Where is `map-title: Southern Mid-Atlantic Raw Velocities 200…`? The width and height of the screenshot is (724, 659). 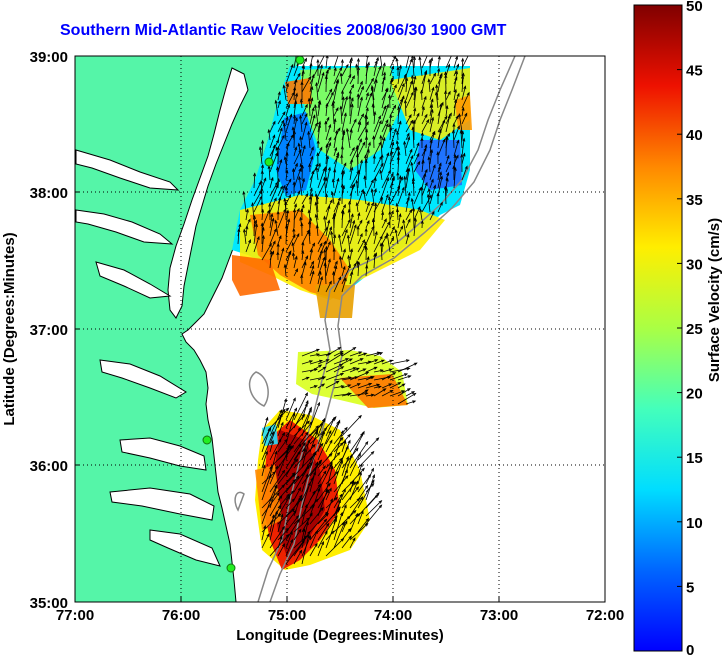
map-title: Southern Mid-Atlantic Raw Velocities 200… is located at coordinates (283, 30).